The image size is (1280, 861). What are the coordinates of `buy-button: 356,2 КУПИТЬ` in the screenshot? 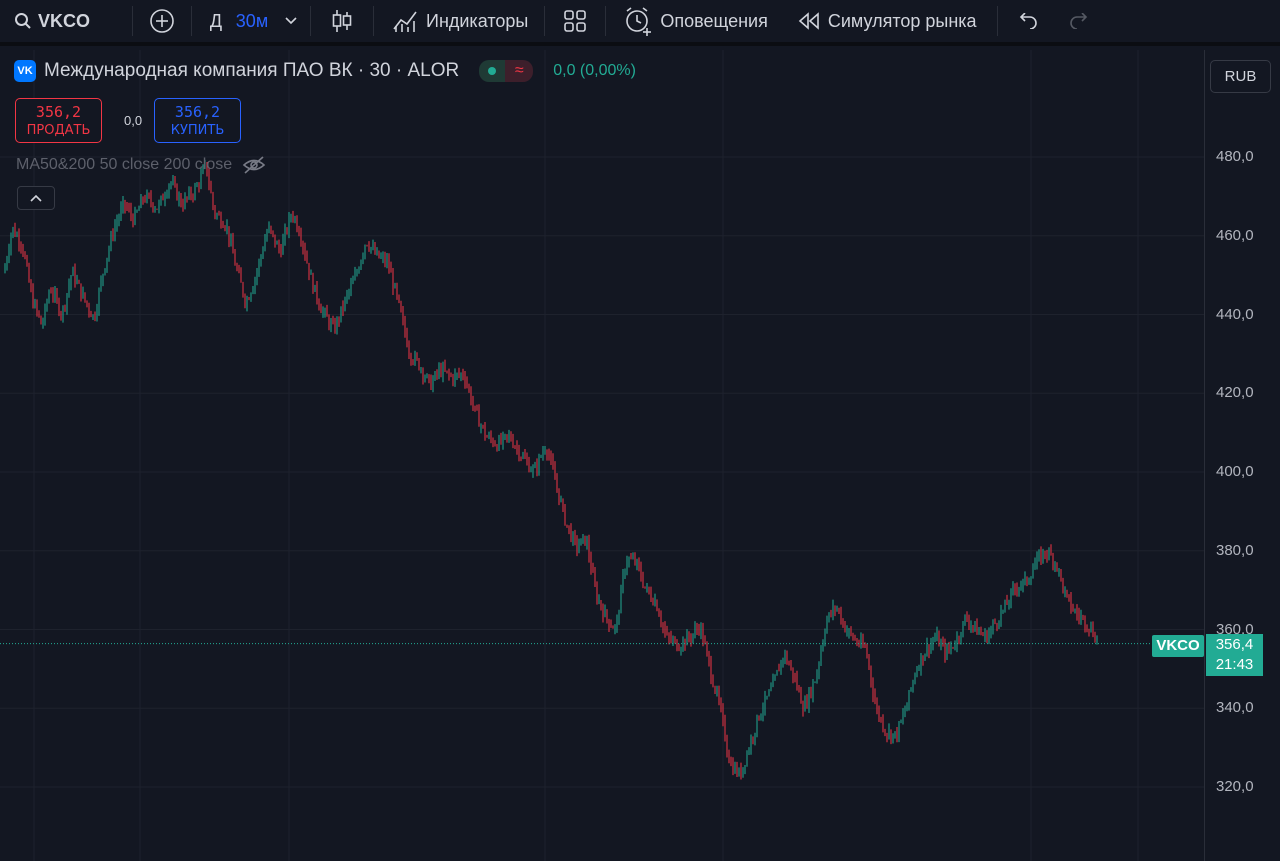 It's located at (197, 120).